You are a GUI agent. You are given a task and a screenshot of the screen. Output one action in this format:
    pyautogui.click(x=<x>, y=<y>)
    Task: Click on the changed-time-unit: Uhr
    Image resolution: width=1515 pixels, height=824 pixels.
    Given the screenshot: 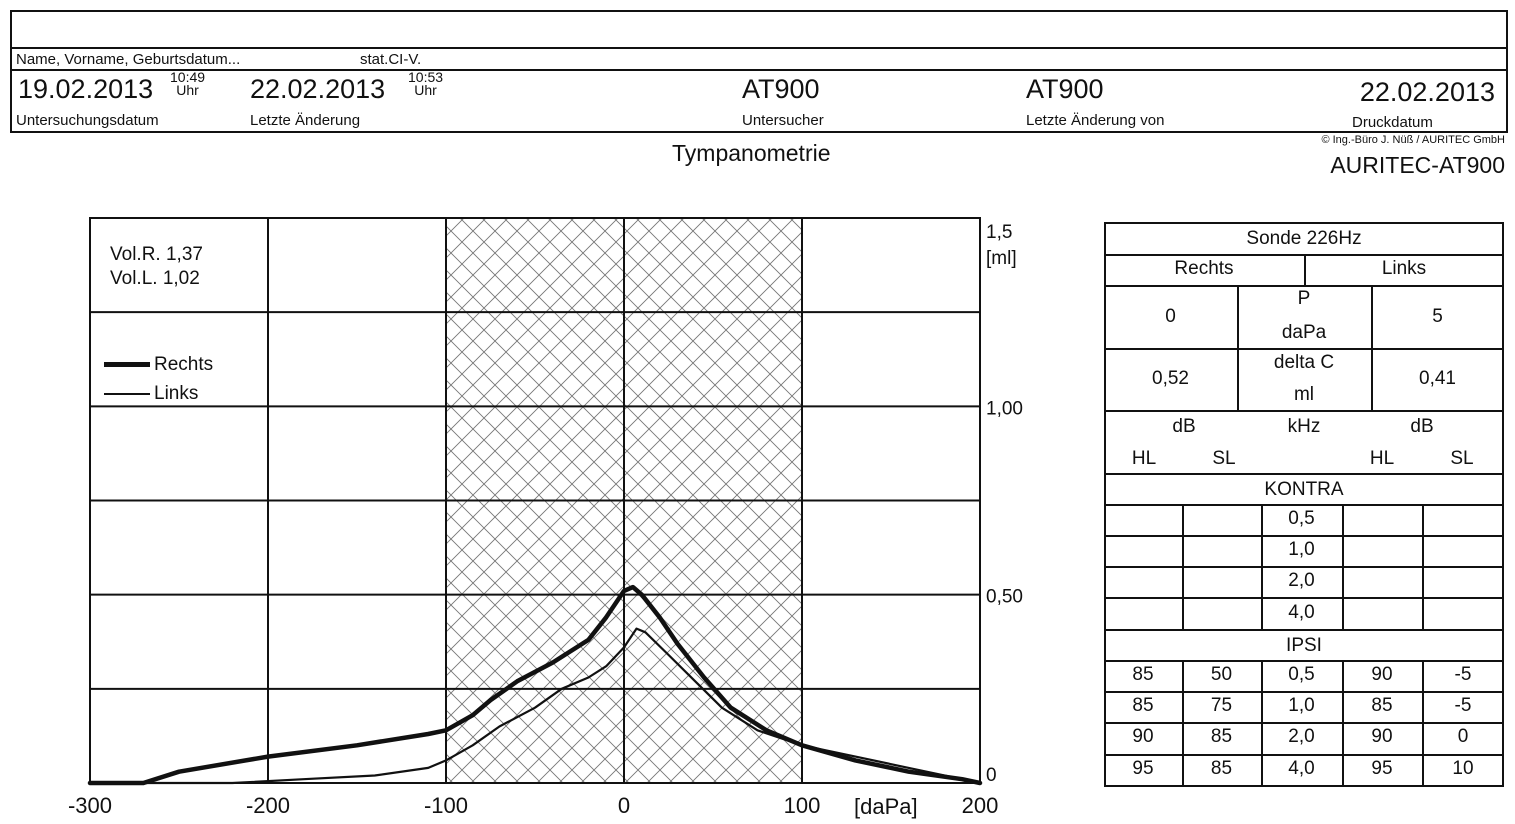 What is the action you would take?
    pyautogui.click(x=425, y=90)
    